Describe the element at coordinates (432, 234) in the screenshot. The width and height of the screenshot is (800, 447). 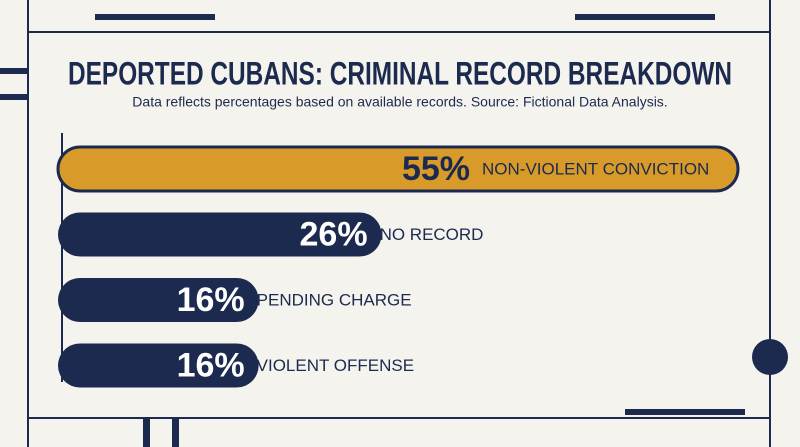
I see `category-label: NO RECORD` at that location.